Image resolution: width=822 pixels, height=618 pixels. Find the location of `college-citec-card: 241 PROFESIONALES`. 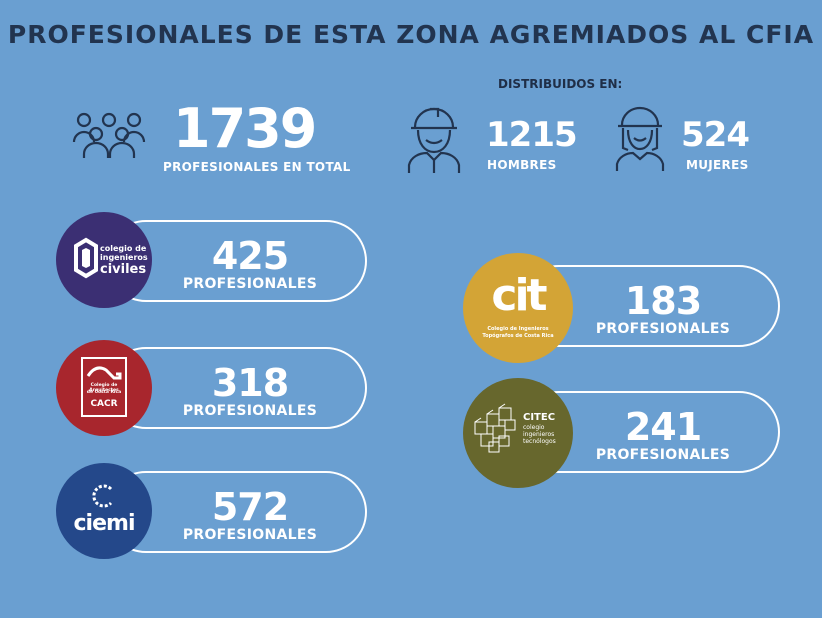

college-citec-card: 241 PROFESIONALES is located at coordinates (649, 432).